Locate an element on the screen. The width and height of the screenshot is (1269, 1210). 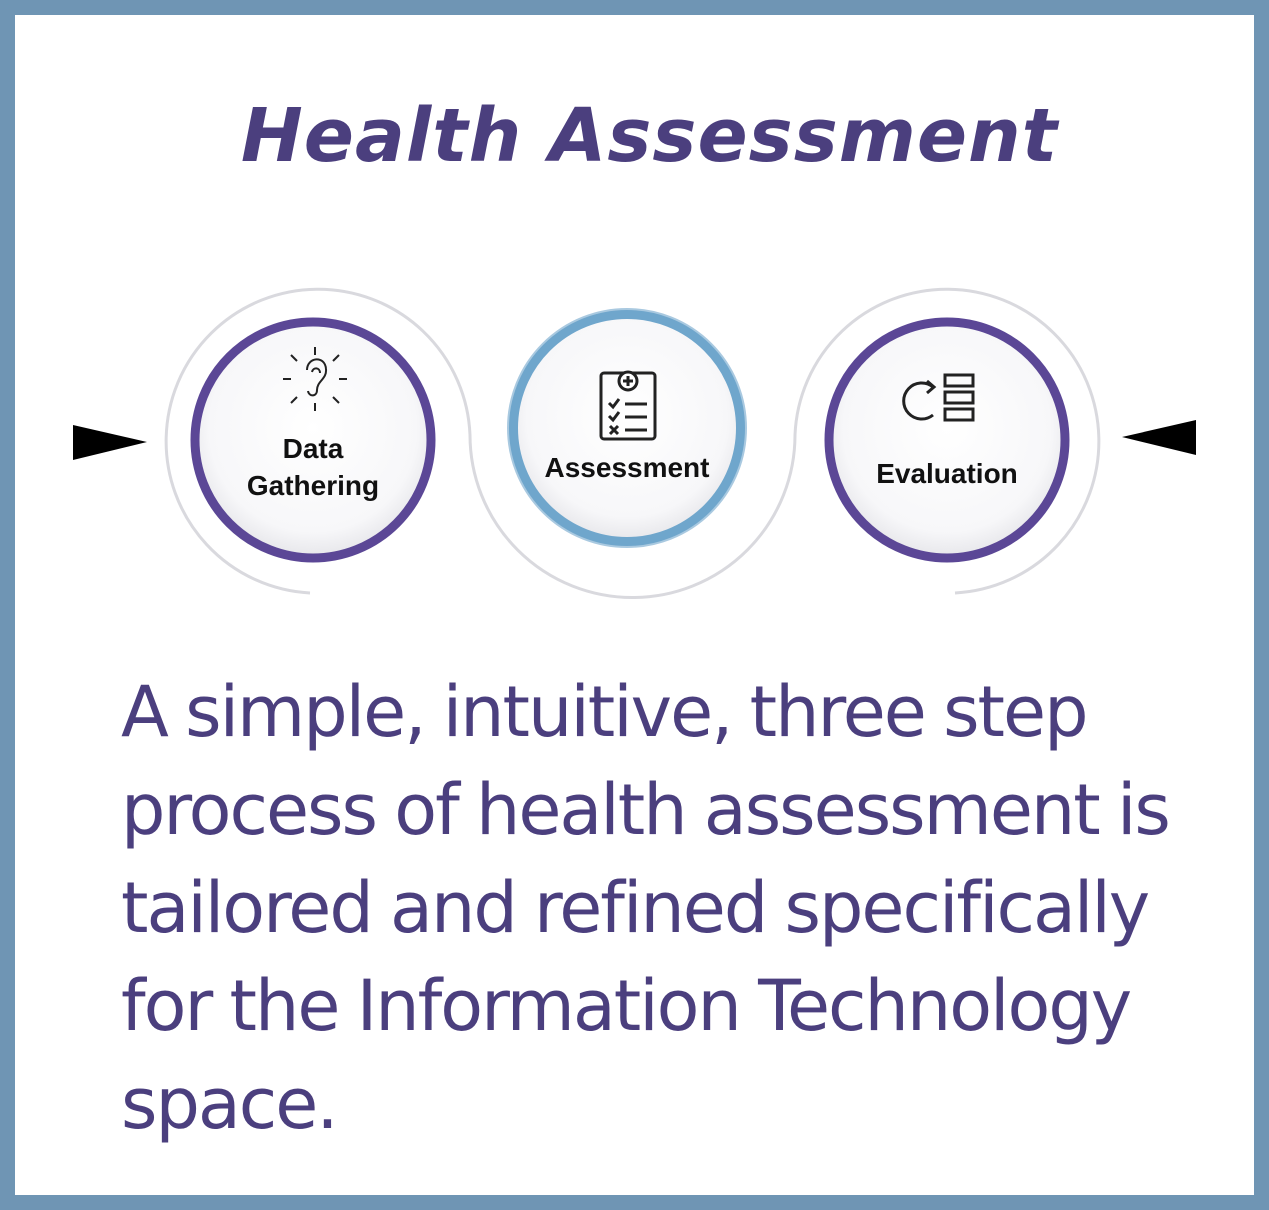
step-data-gathering: Data Gathering is located at coordinates (313, 440).